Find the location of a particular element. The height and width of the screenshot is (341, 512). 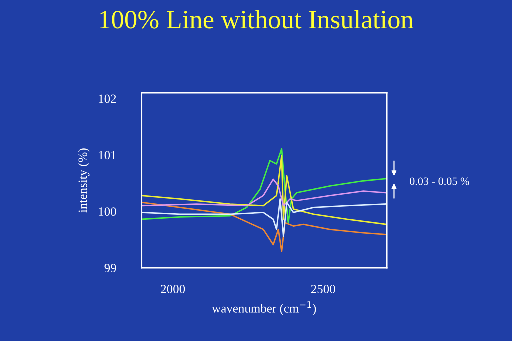

y-tick-label: 99 is located at coordinates (110, 268).